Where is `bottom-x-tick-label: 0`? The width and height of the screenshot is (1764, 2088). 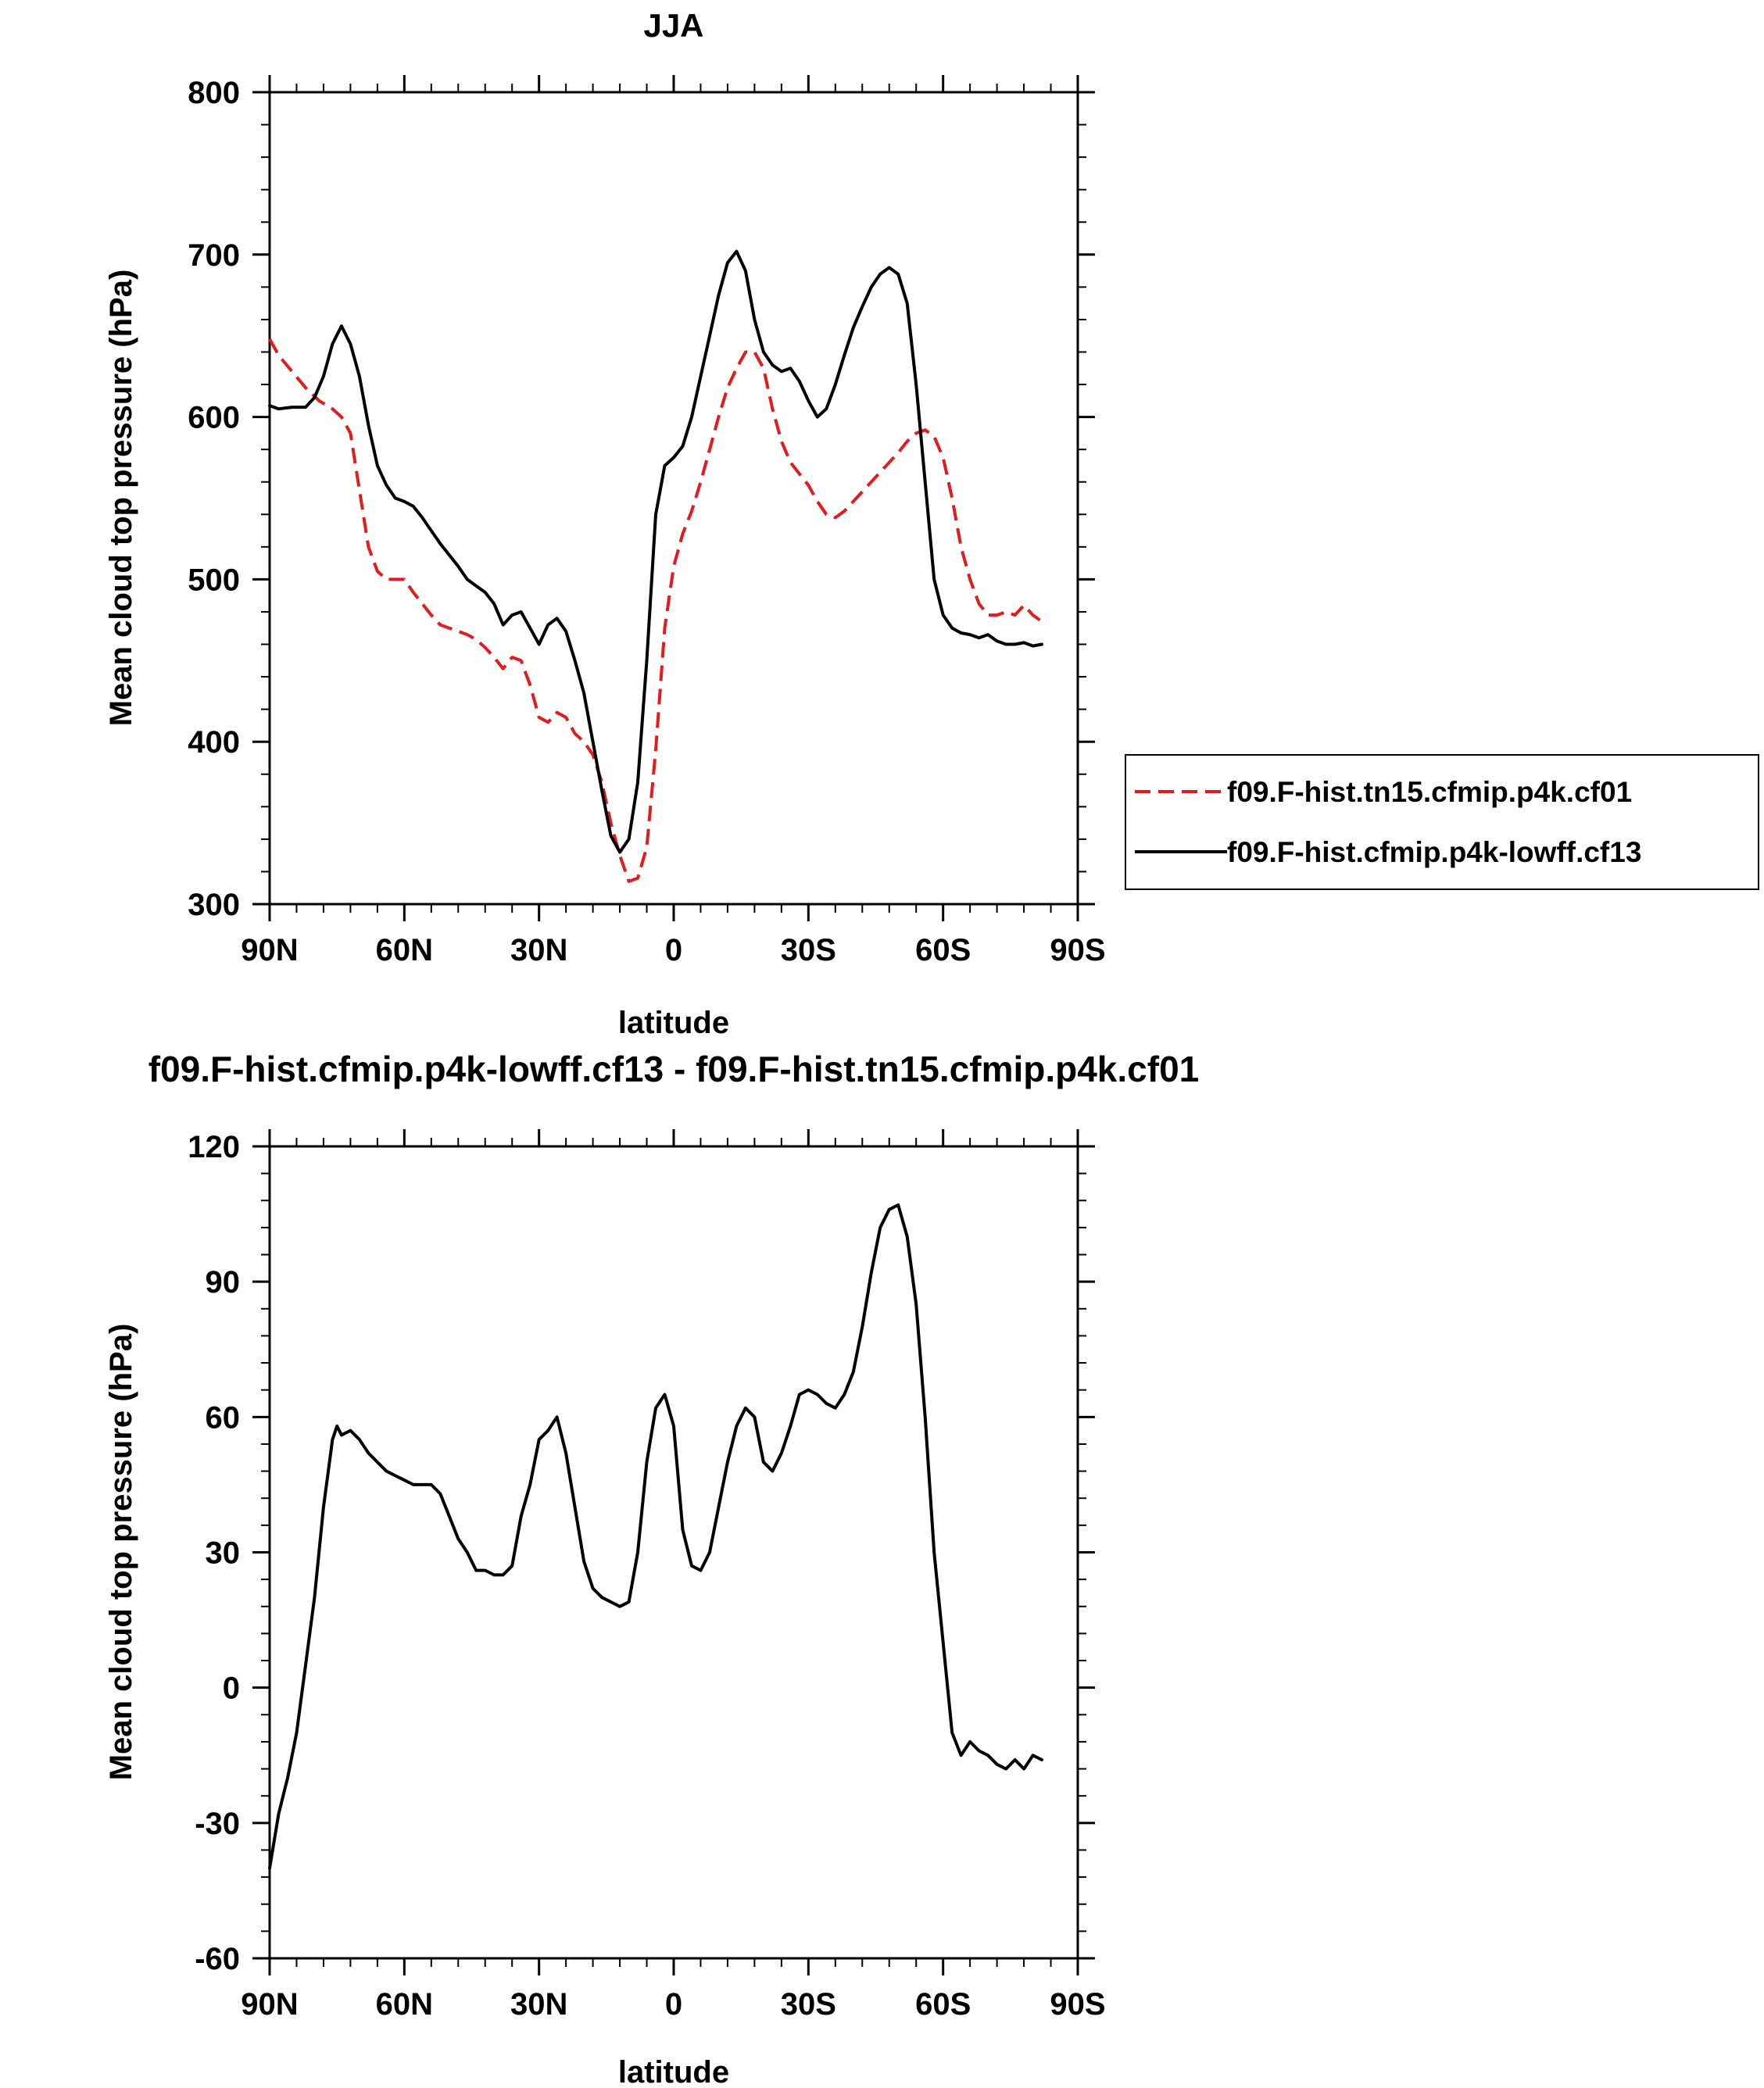
bottom-x-tick-label: 0 is located at coordinates (673, 2004).